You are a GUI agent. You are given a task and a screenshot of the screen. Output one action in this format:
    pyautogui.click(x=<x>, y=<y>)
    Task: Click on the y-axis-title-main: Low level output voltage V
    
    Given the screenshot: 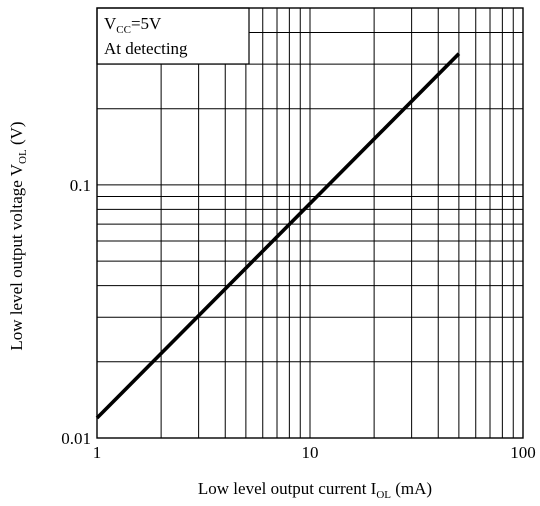 What is the action you would take?
    pyautogui.click(x=16, y=256)
    